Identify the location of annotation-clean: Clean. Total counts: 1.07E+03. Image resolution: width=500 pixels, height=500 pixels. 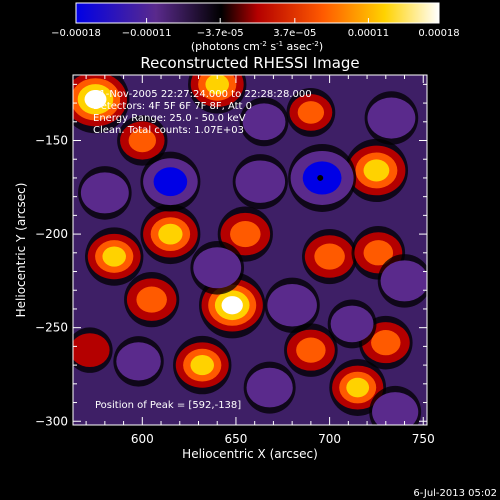
(168, 130).